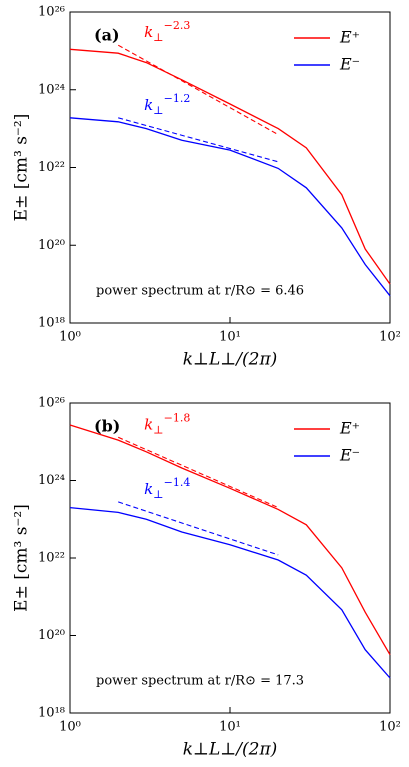 Image resolution: width=409 pixels, height=767 pixels. Describe the element at coordinates (177, 98) in the screenshot. I see `fit-label-sup: −1.2` at that location.